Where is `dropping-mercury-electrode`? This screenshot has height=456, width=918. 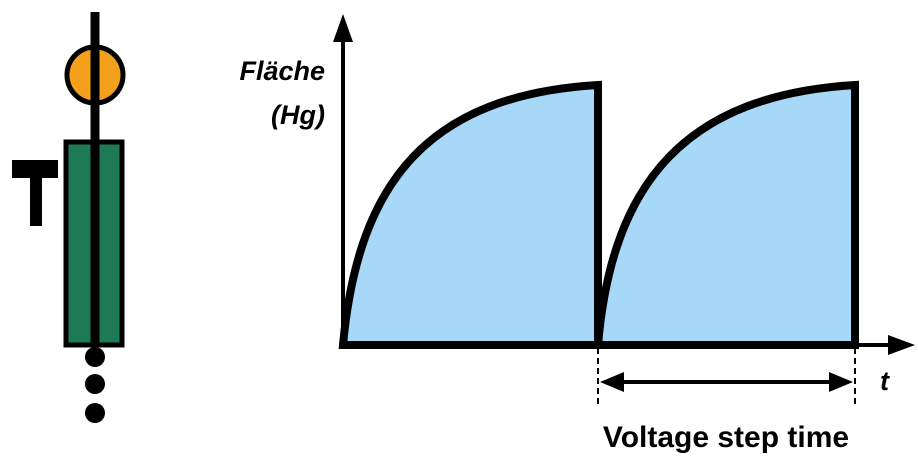 dropping-mercury-electrode is located at coordinates (69, 217).